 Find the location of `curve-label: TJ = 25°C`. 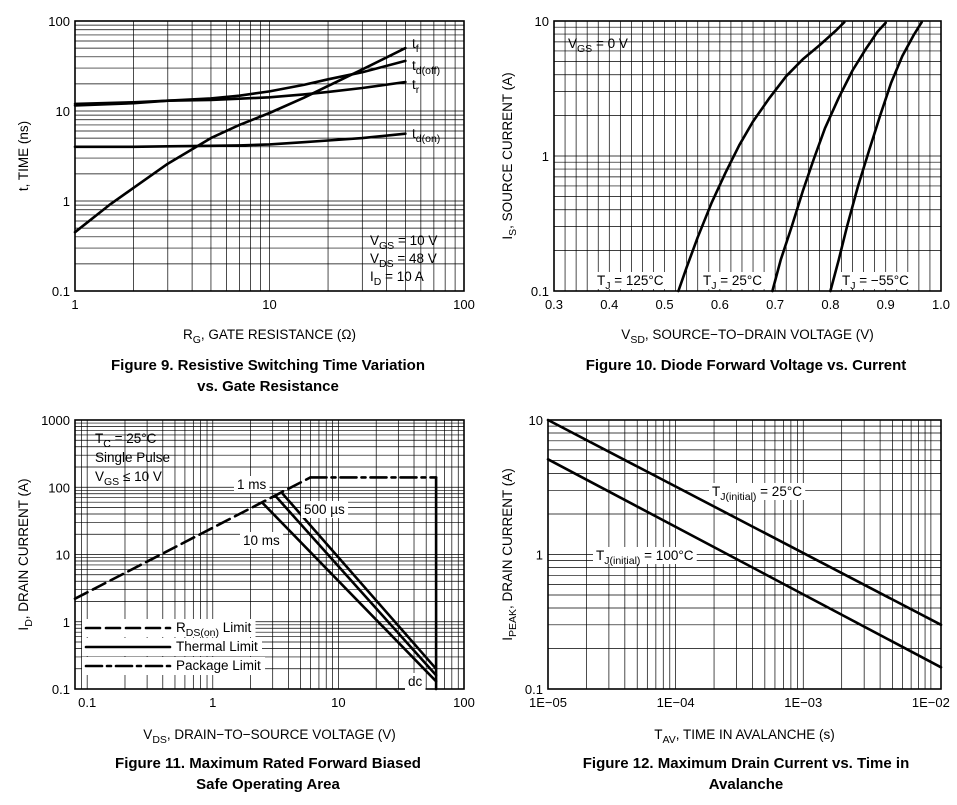

curve-label: TJ = 25°C is located at coordinates (732, 282).